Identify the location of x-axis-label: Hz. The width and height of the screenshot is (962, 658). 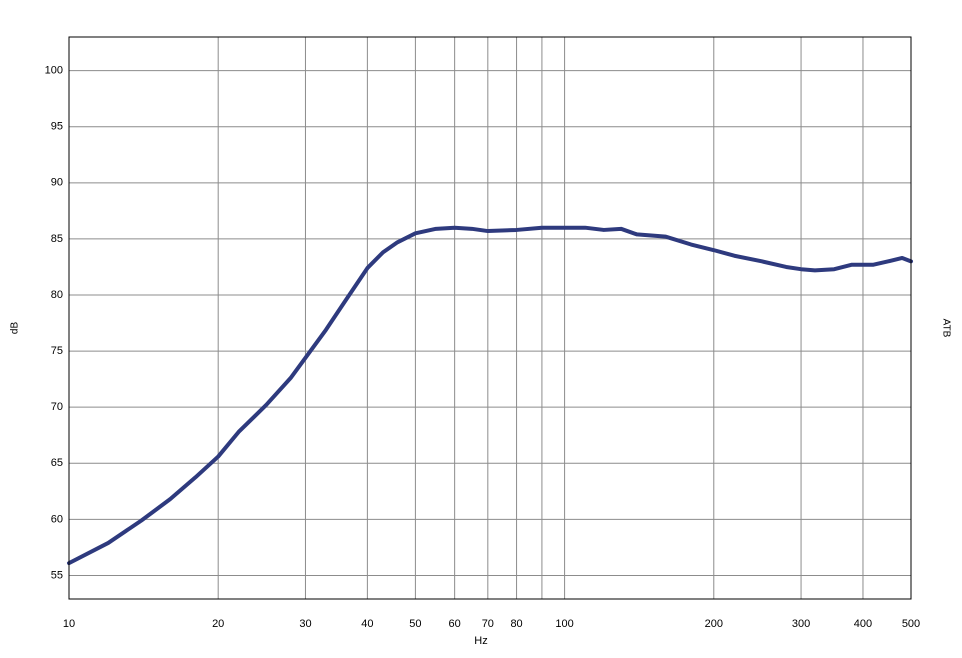
(480, 641).